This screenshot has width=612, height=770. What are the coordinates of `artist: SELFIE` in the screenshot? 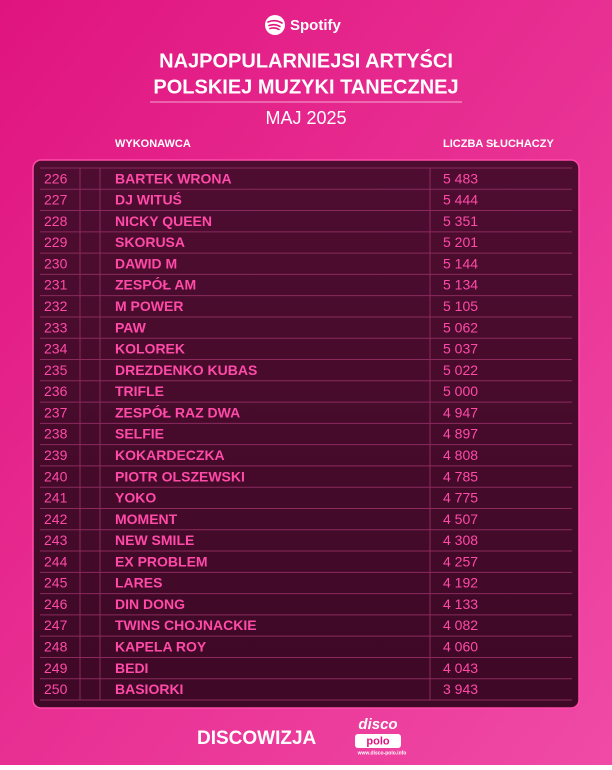 It's located at (139, 434).